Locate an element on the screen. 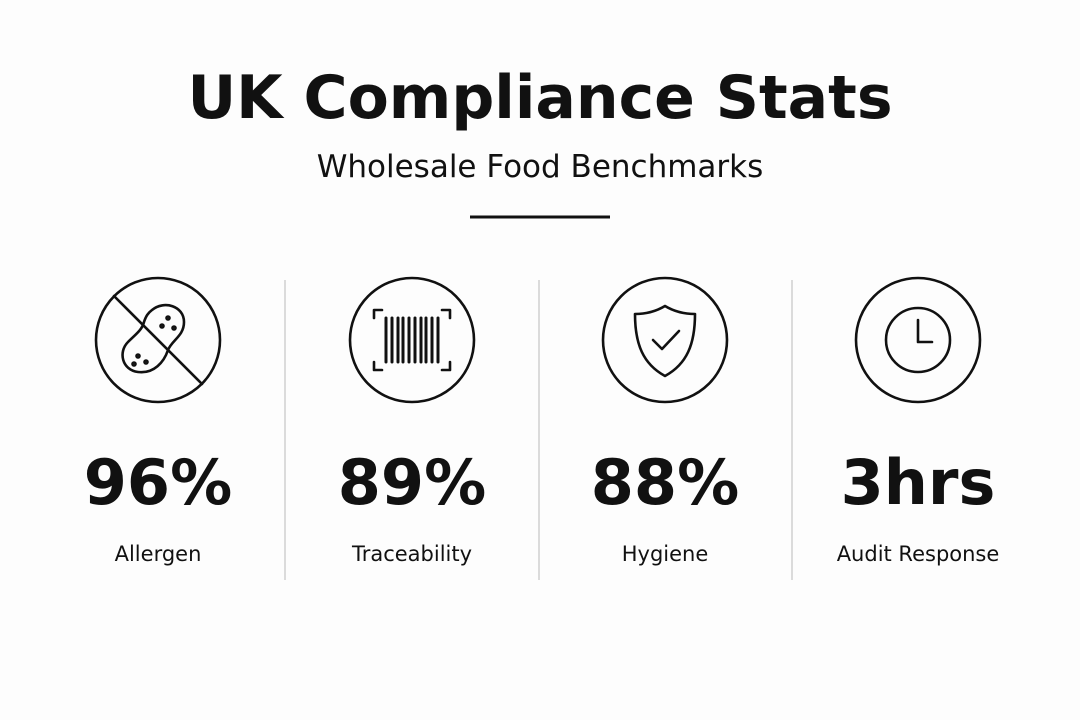 Image resolution: width=1080 pixels, height=720 pixels. subtitle: Wholesale Food Benchmarks is located at coordinates (540, 167).